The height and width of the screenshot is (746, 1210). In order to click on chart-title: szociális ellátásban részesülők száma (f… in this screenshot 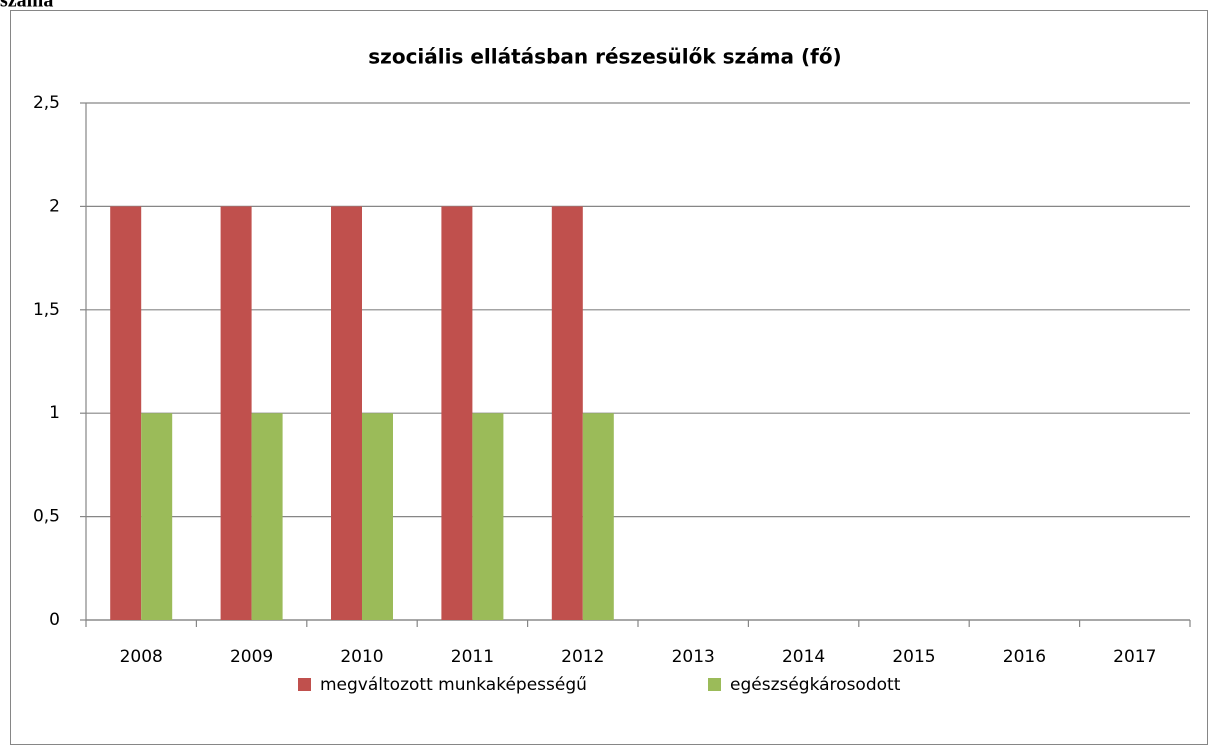, I will do `click(604, 57)`.